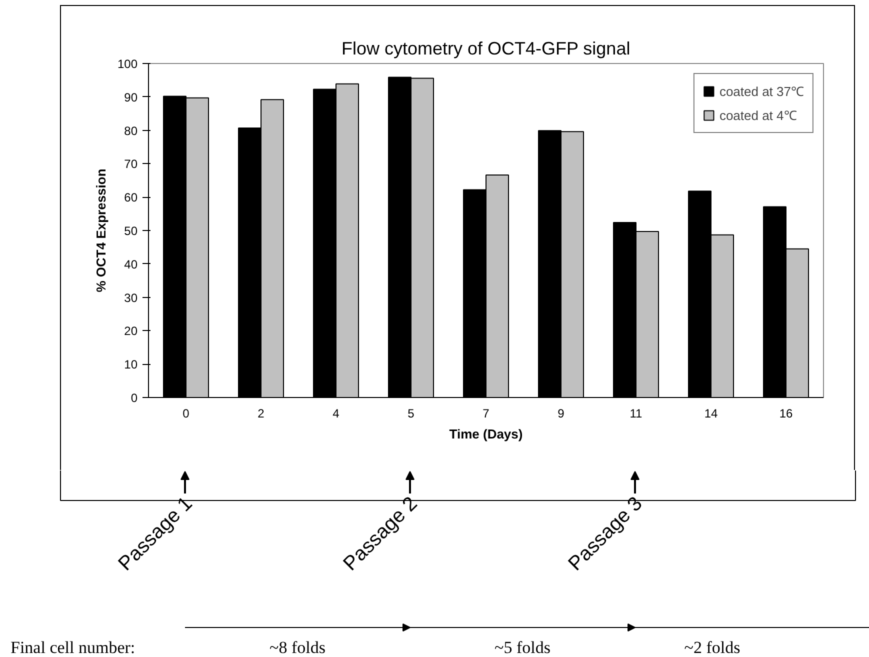 This screenshot has height=657, width=869. Describe the element at coordinates (134, 398) in the screenshot. I see `y-tick-label: 0` at that location.